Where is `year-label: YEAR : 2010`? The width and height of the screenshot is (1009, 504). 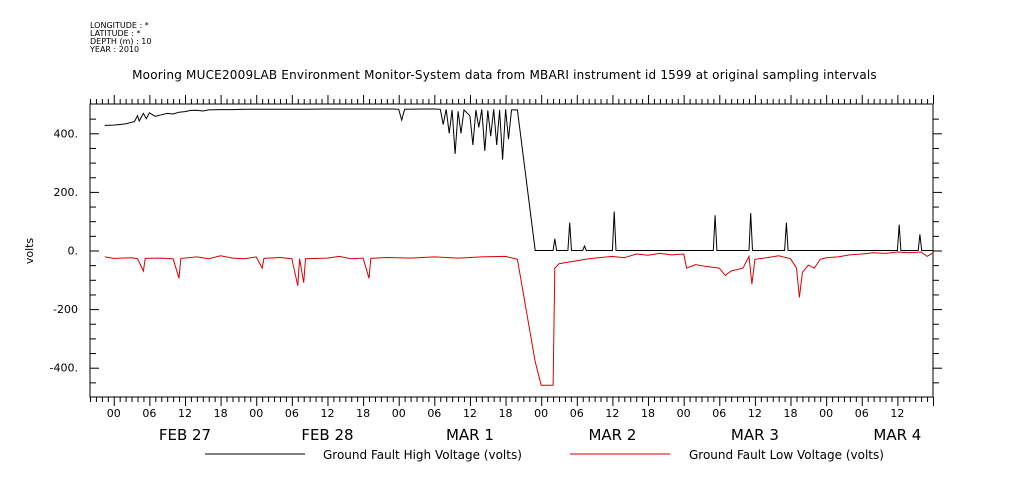
year-label: YEAR : 2010 is located at coordinates (115, 49).